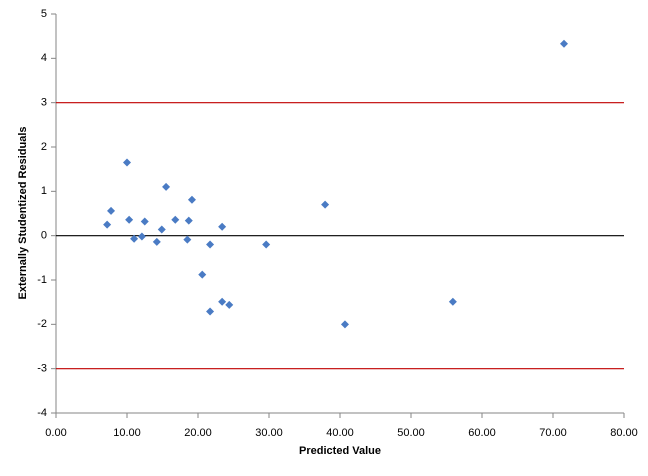  I want to click on y-tick-label: 4, so click(44, 58).